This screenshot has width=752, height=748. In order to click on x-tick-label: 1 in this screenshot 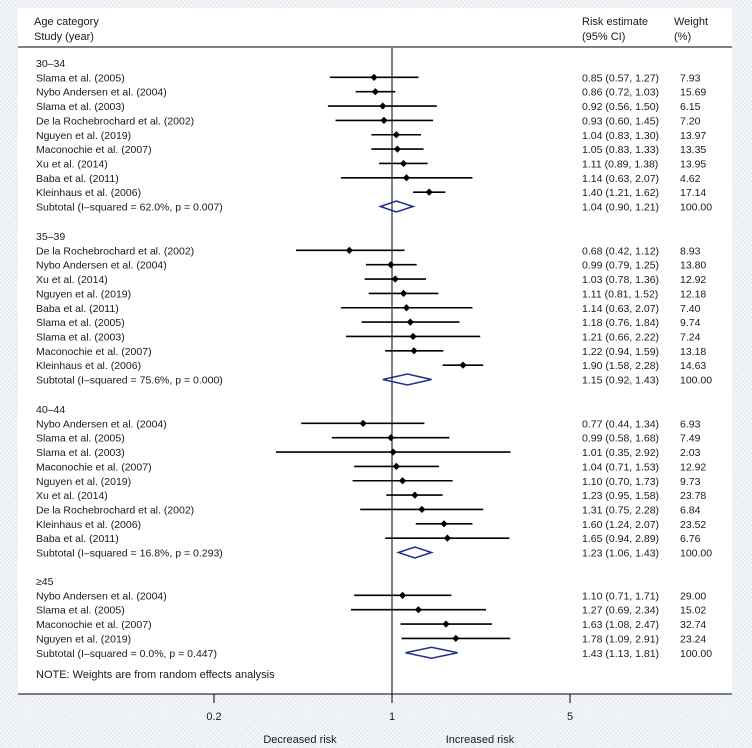, I will do `click(392, 717)`.